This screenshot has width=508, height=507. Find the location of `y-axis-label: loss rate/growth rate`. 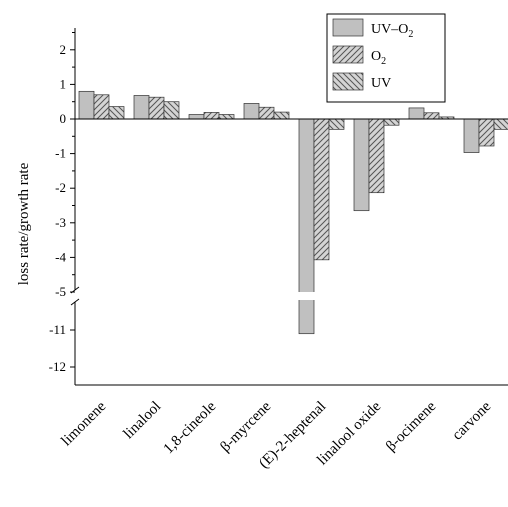

y-axis-label: loss rate/growth rate is located at coordinates (24, 223).